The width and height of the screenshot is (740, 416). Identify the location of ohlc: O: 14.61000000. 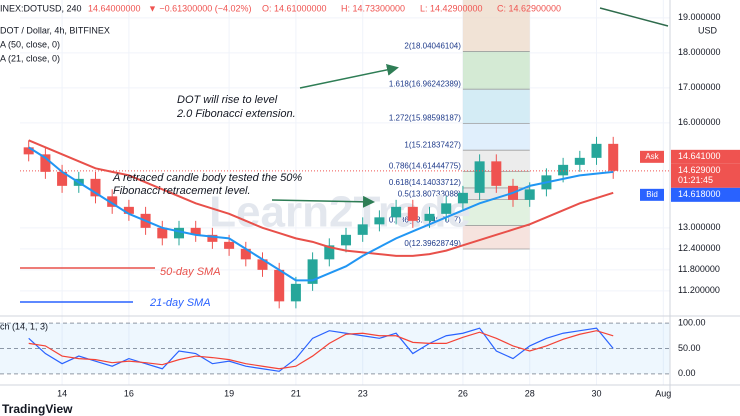
(294, 8).